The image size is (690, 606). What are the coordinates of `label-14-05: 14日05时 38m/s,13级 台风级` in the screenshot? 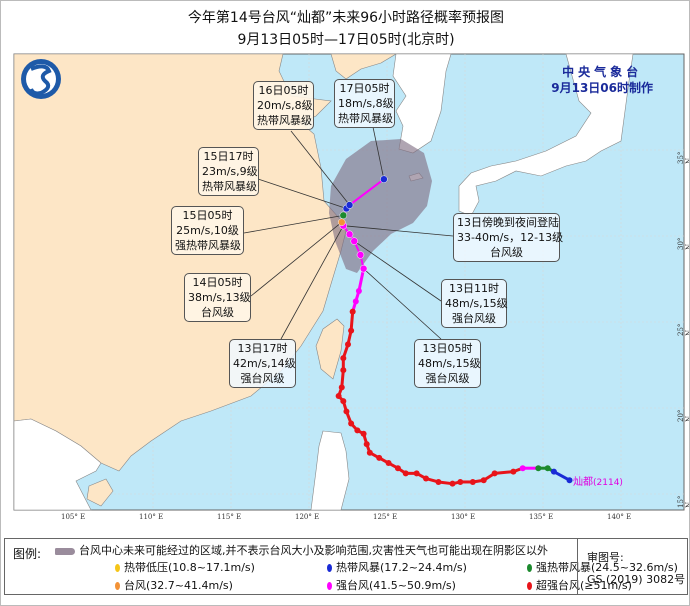 It's located at (217, 297).